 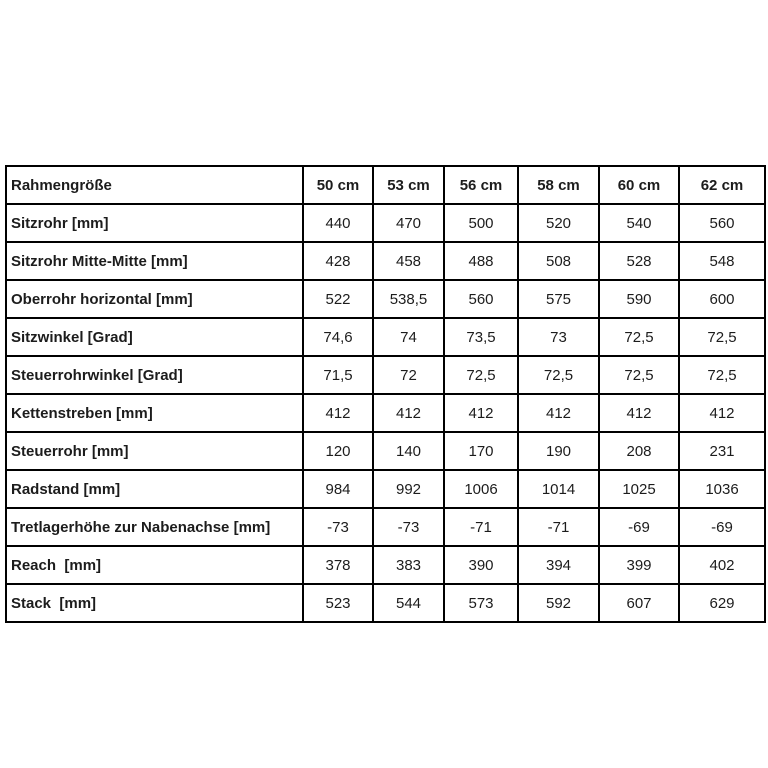 I want to click on cell-value: 428, so click(x=338, y=261).